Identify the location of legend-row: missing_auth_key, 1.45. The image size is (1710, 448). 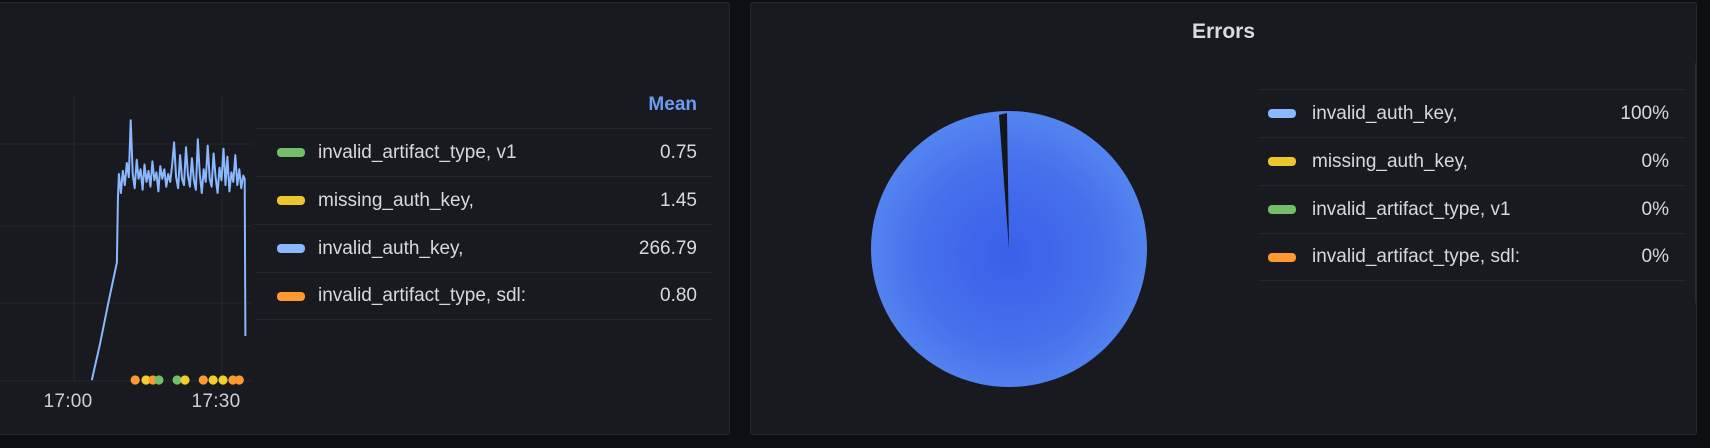
(484, 200).